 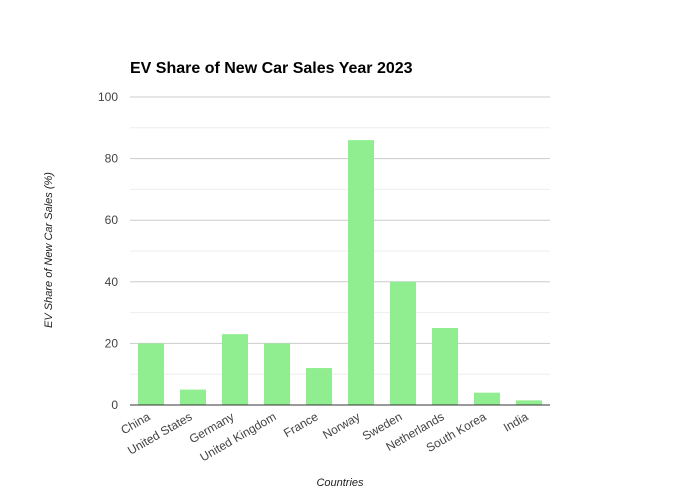 What do you see at coordinates (235, 369) in the screenshot?
I see `bar-germany` at bounding box center [235, 369].